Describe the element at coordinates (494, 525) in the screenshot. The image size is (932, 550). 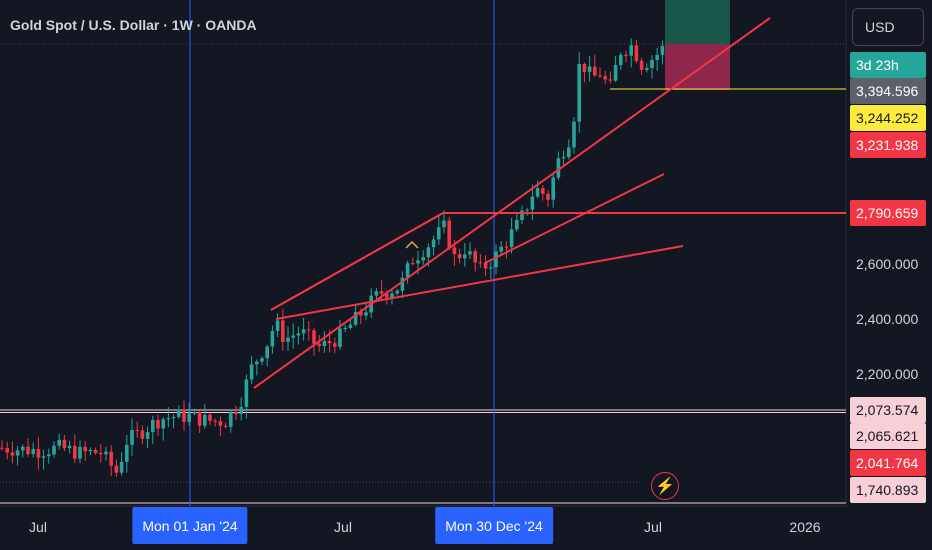
I see `date-marker-label: Mon 30 Dec '24` at that location.